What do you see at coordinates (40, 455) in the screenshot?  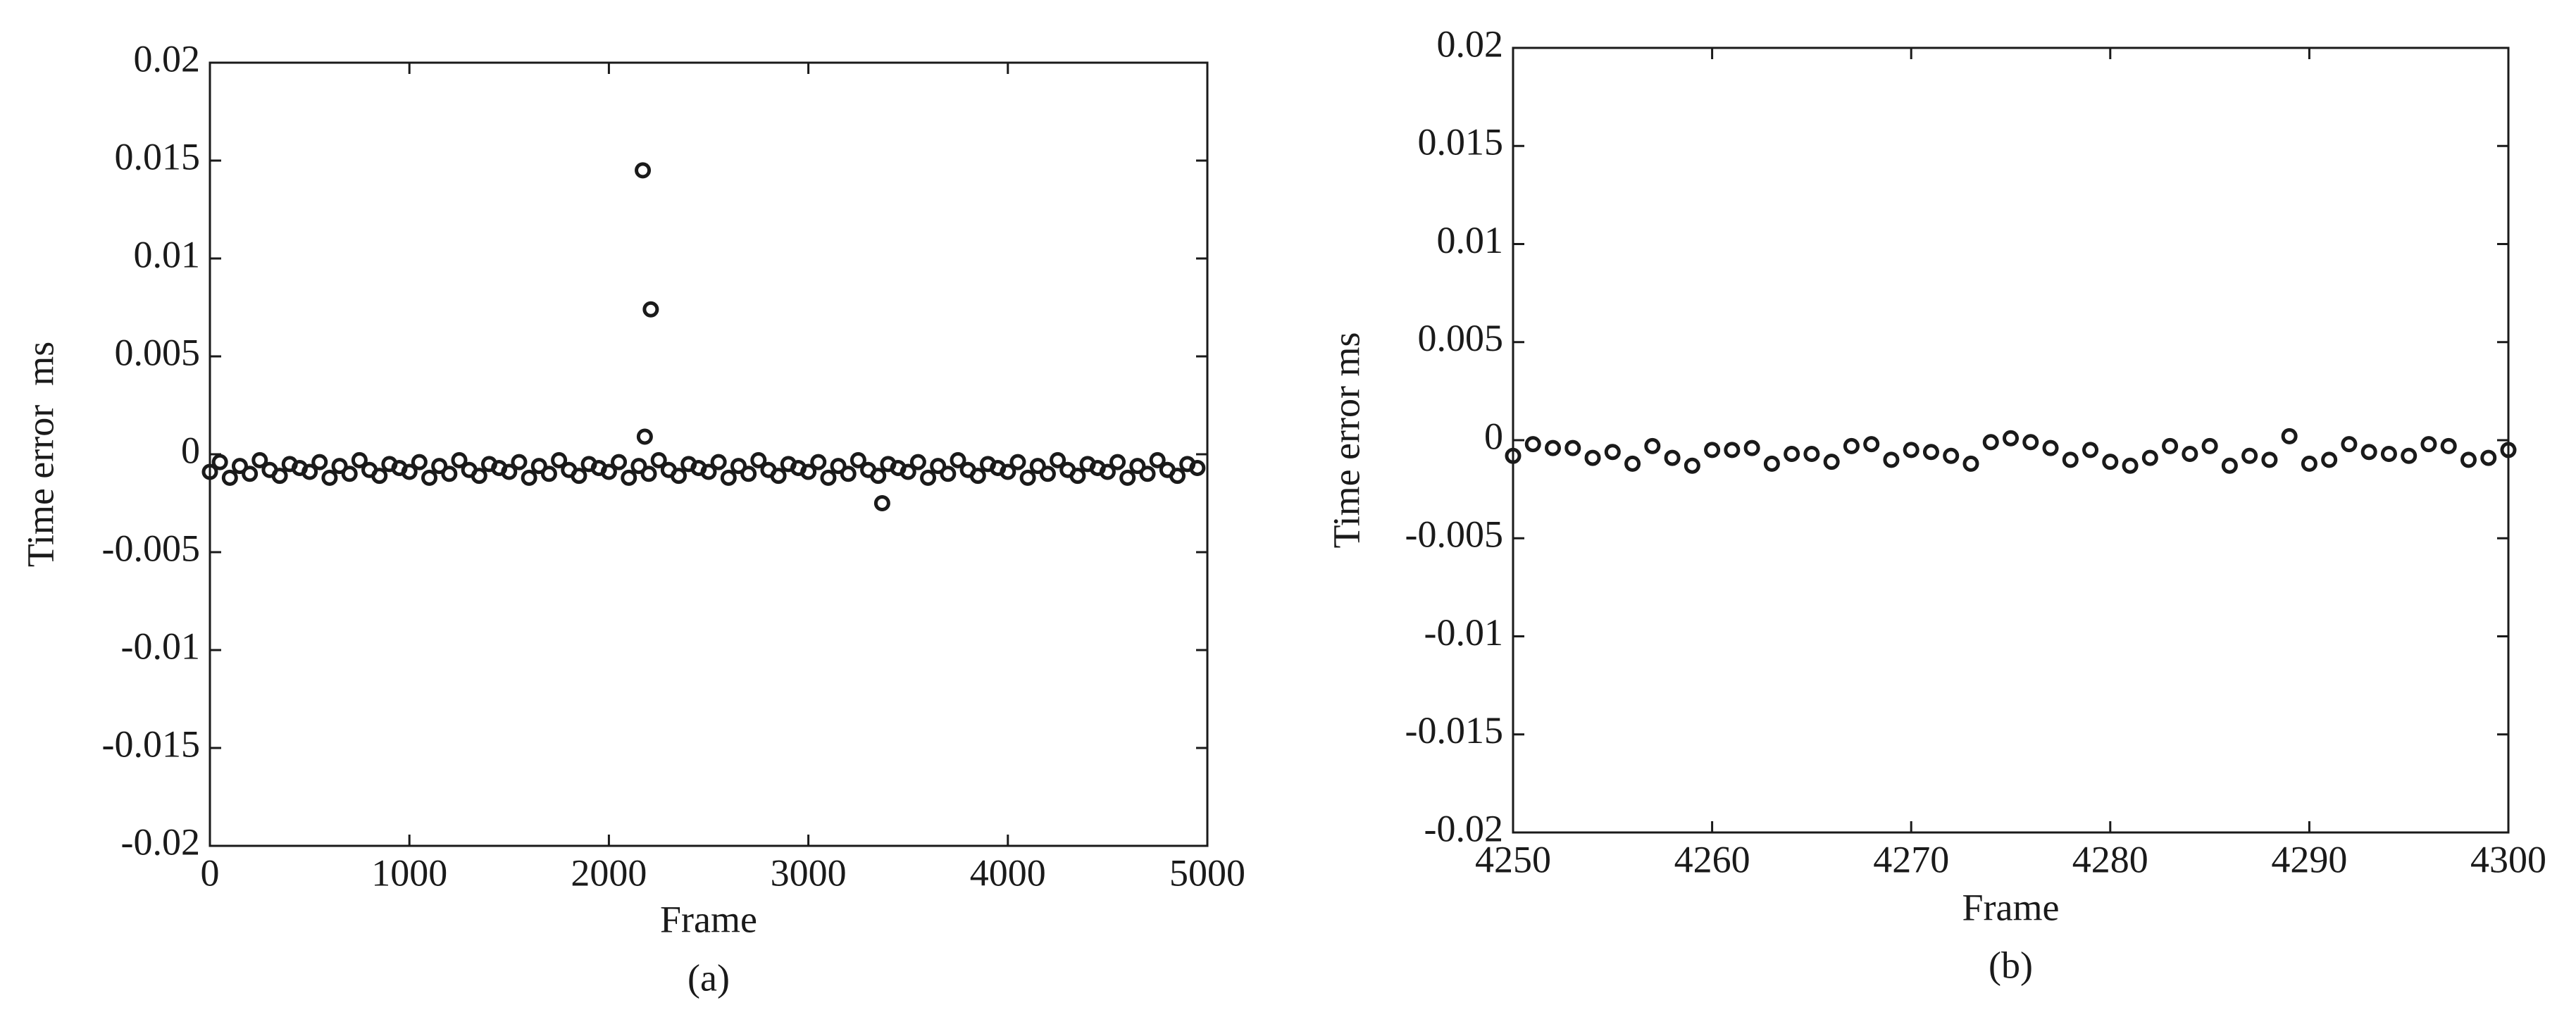 I see `y-axis-label: Time error ms` at bounding box center [40, 455].